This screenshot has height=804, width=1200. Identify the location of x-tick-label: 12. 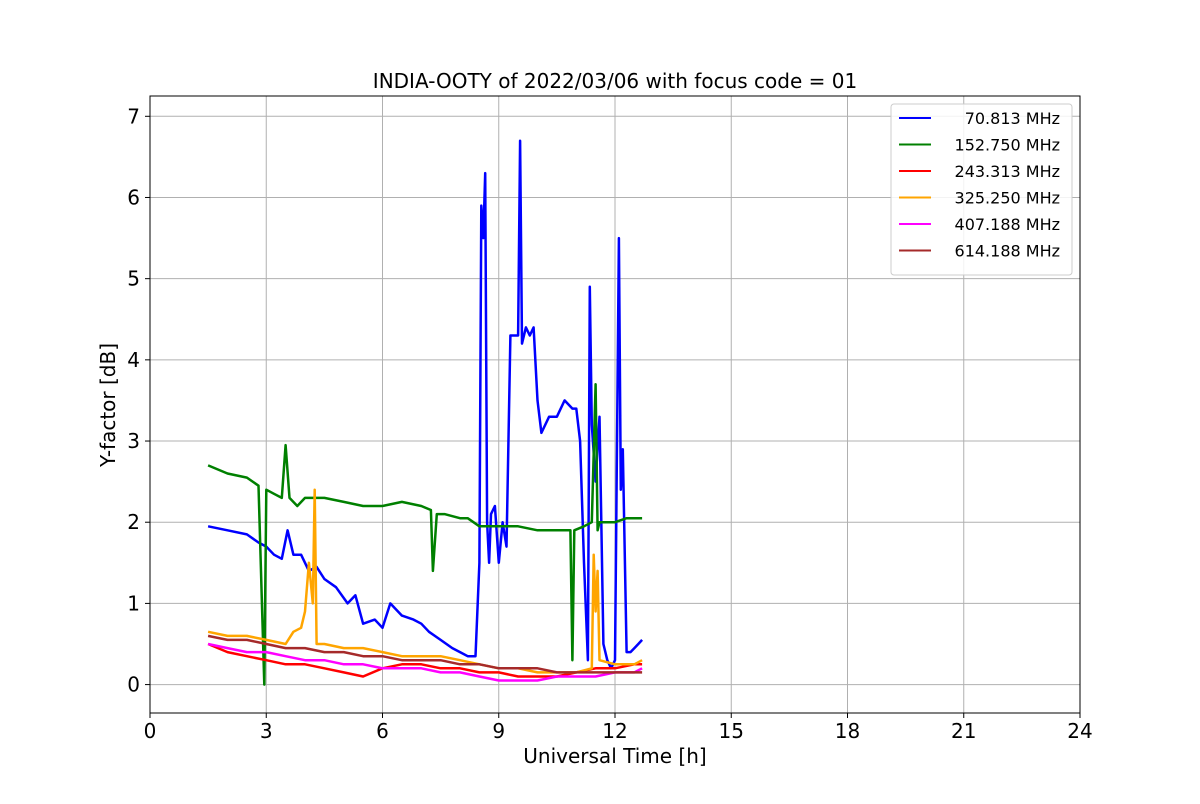
(614, 731).